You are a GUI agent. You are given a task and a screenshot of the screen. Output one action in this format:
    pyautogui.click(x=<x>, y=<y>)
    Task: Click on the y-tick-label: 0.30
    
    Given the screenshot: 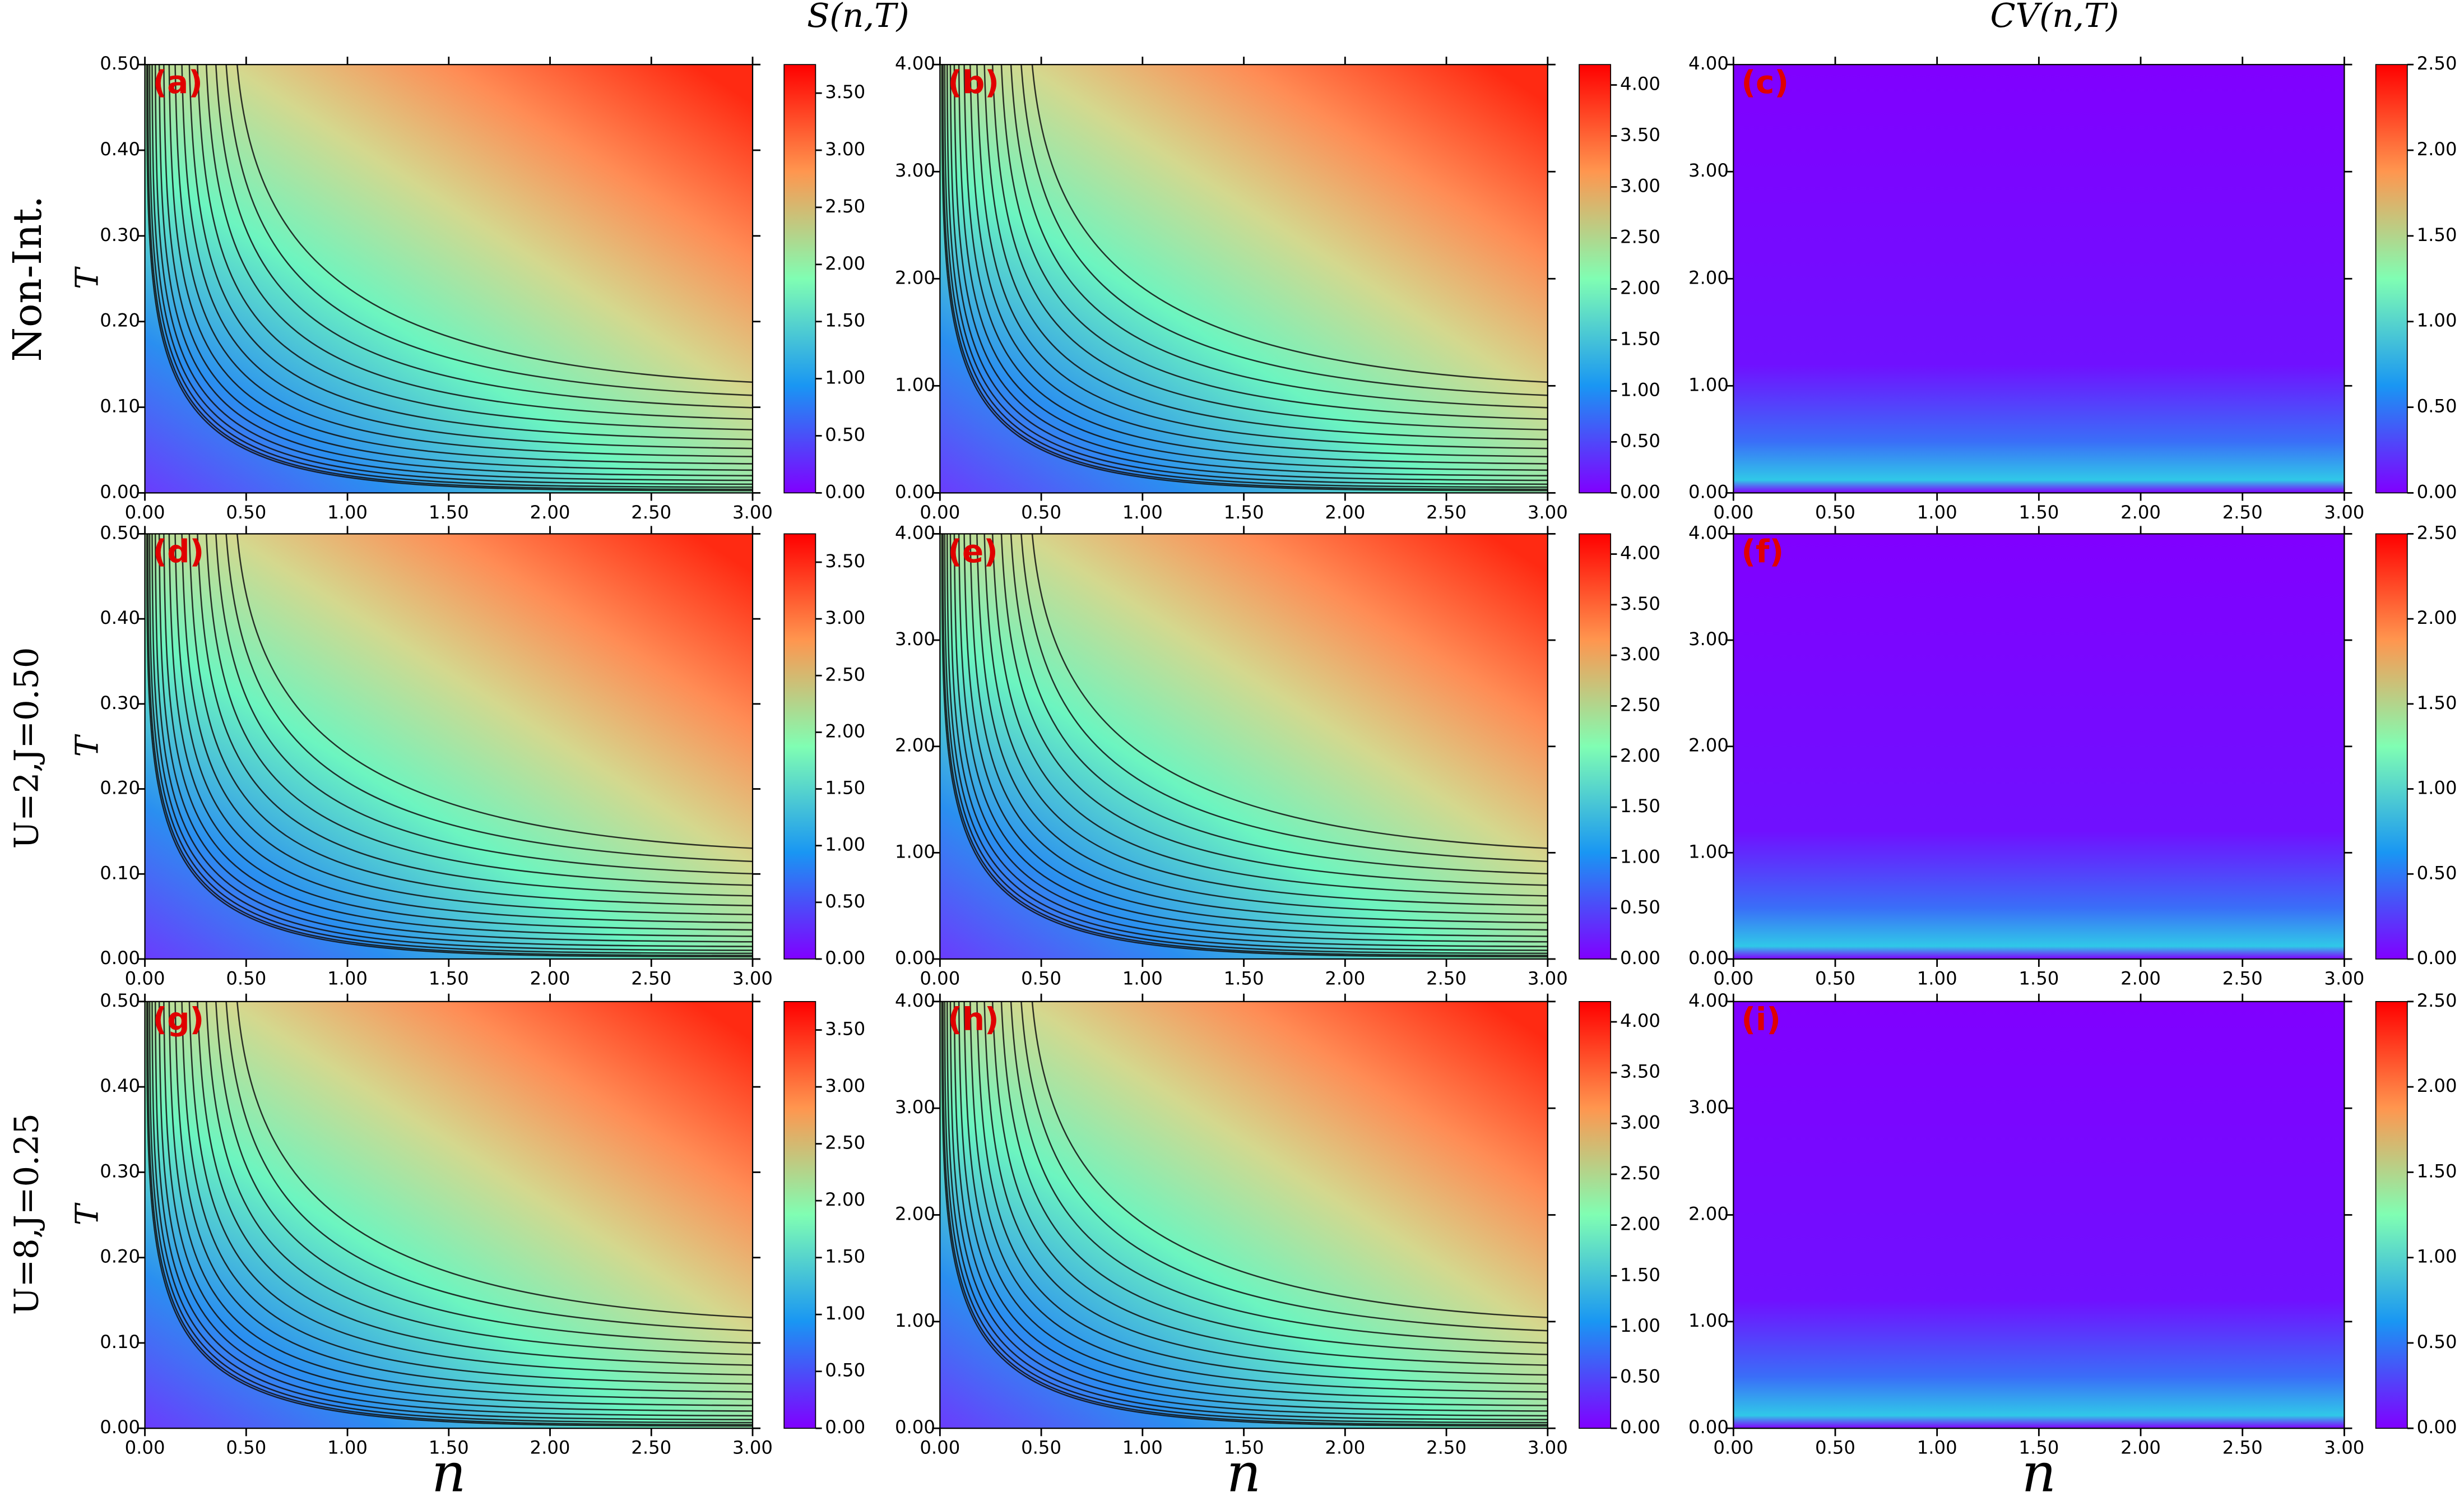 What is the action you would take?
    pyautogui.click(x=120, y=703)
    